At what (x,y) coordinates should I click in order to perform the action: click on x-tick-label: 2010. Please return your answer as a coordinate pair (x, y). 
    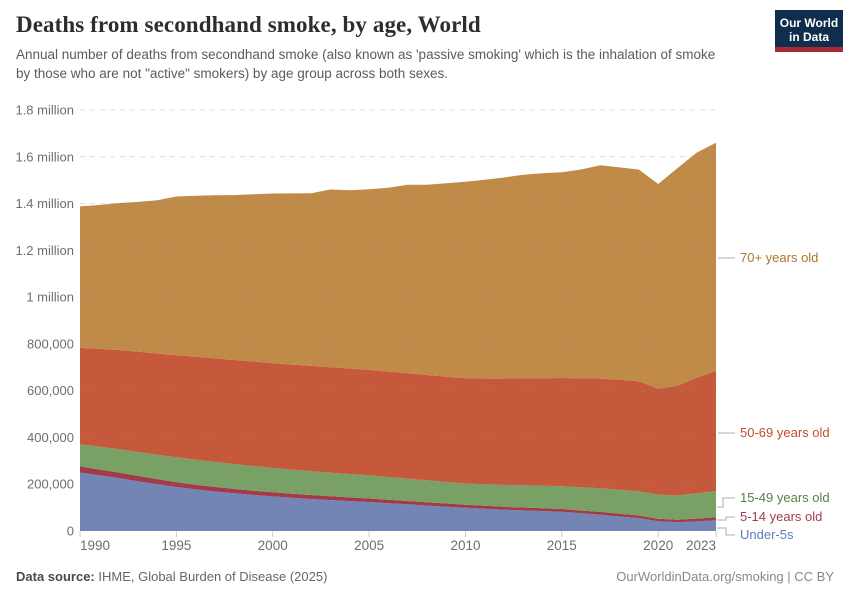
    Looking at the image, I should click on (465, 545).